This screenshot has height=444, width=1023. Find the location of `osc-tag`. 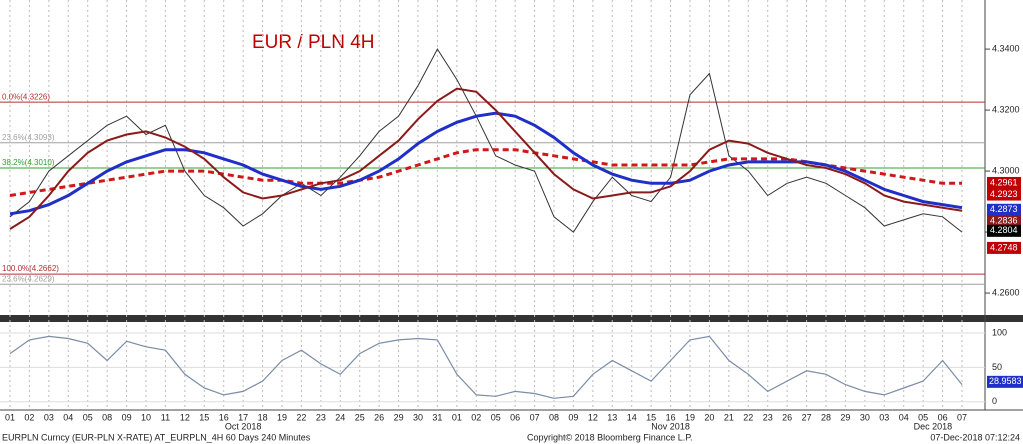

osc-tag is located at coordinates (1005, 381).